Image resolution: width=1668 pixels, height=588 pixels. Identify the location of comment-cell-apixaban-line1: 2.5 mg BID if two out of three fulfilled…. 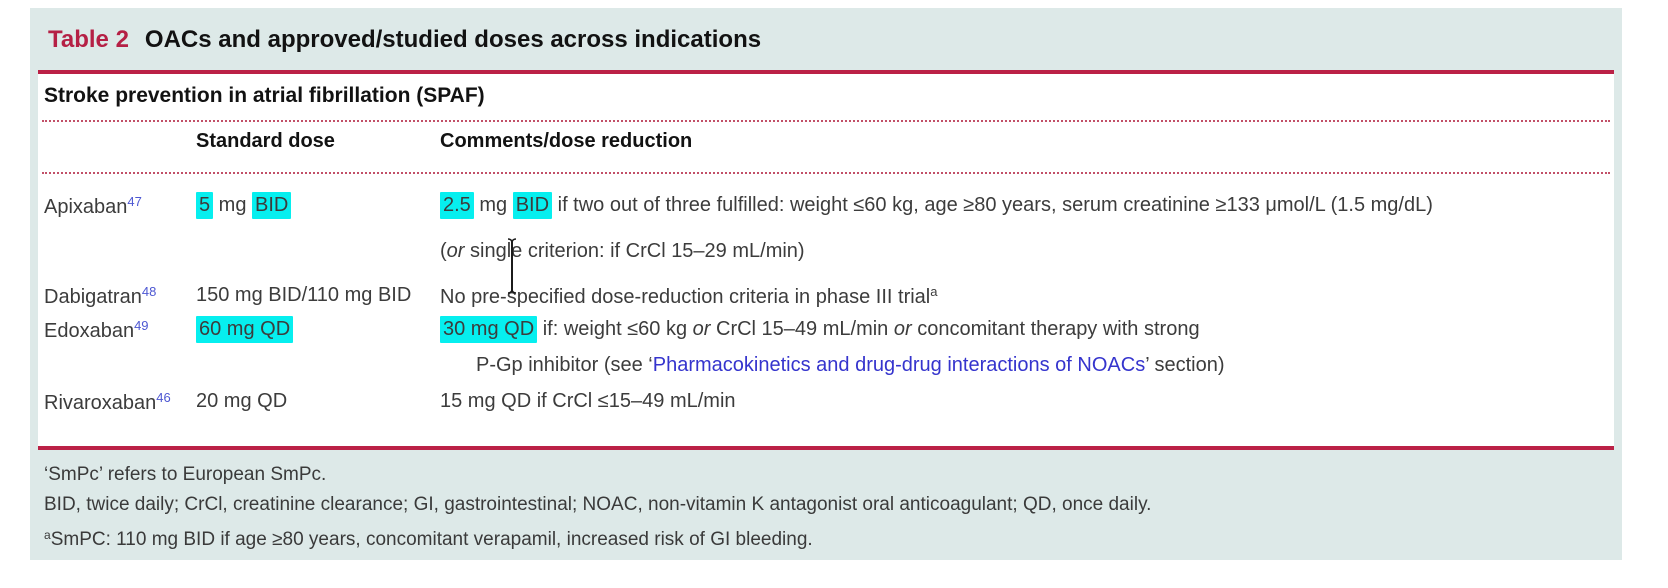
(936, 205).